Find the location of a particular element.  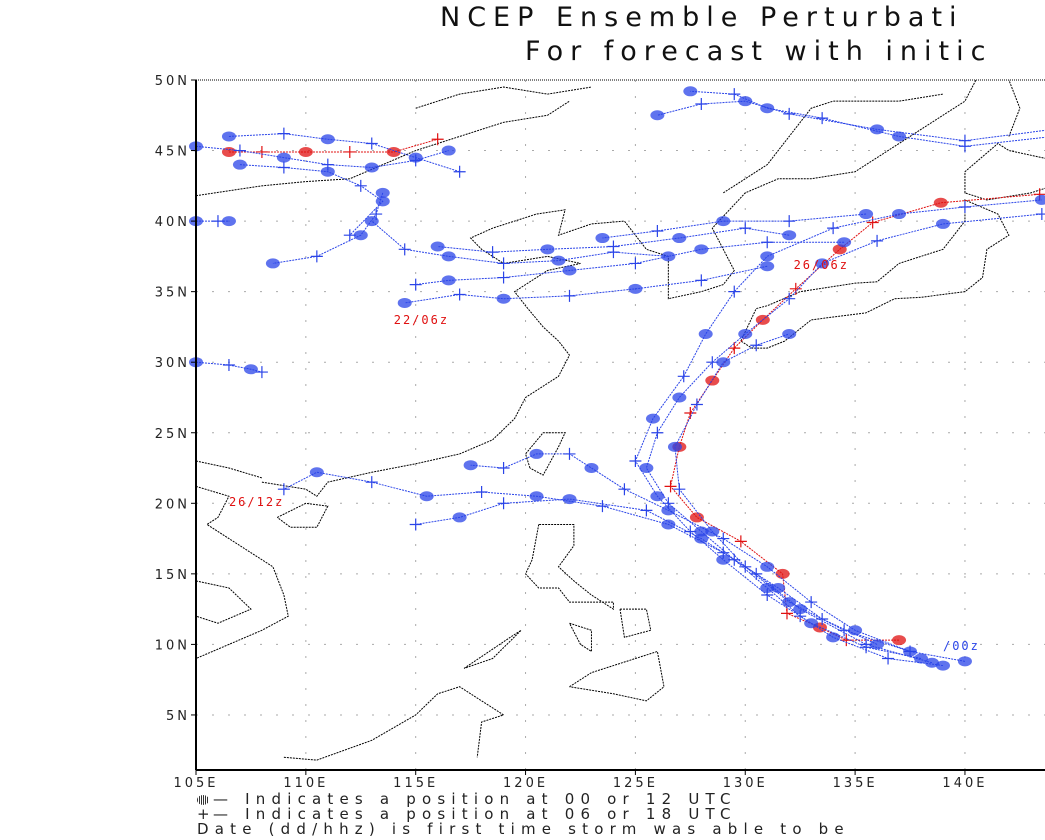

x-tick-label: 110E is located at coordinates (305, 783).